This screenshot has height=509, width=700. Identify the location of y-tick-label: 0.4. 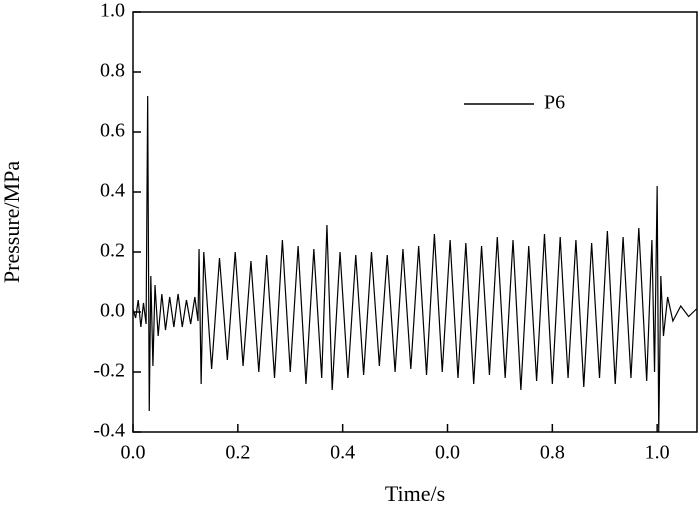
(112, 191).